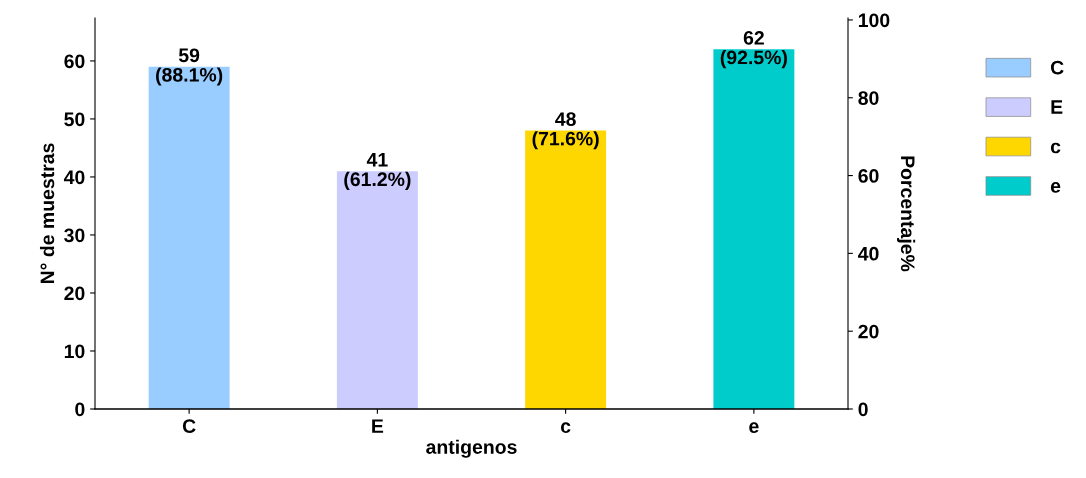  Describe the element at coordinates (565, 427) in the screenshot. I see `x-tick-label: c` at that location.